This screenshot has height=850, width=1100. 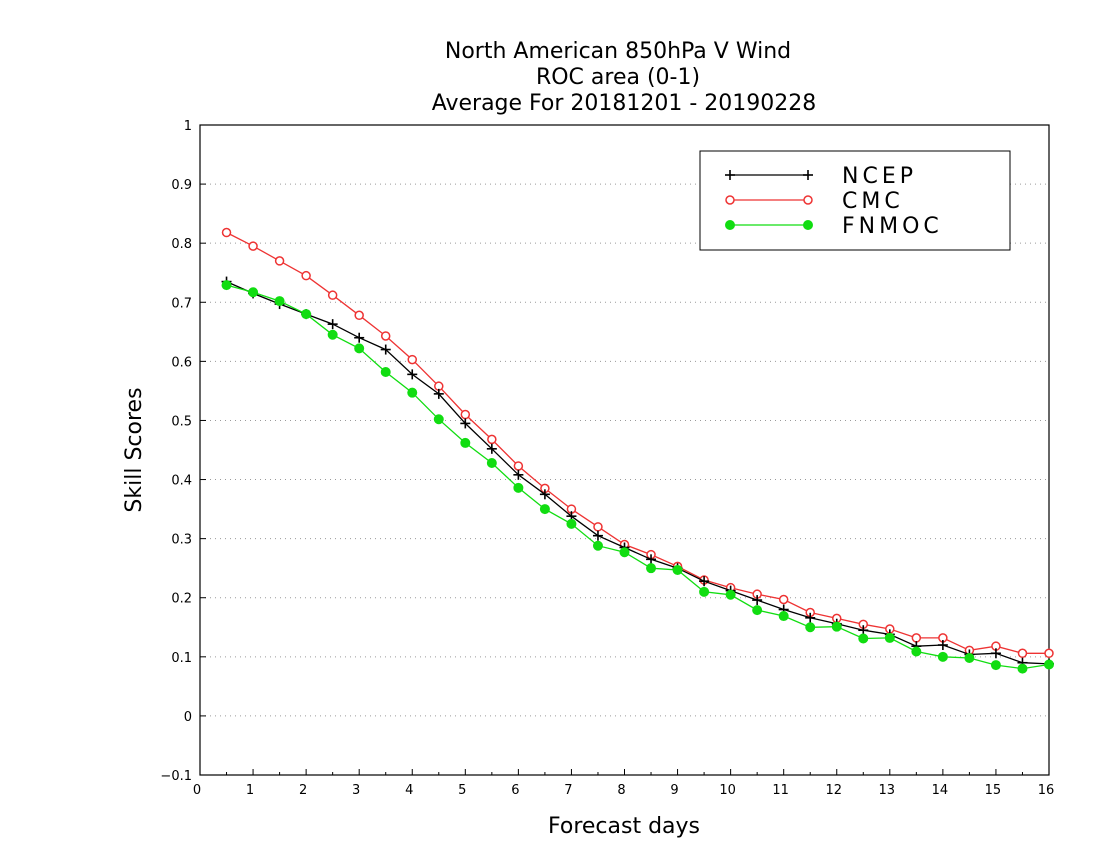 What do you see at coordinates (727, 790) in the screenshot?
I see `x-tick-label: 10` at bounding box center [727, 790].